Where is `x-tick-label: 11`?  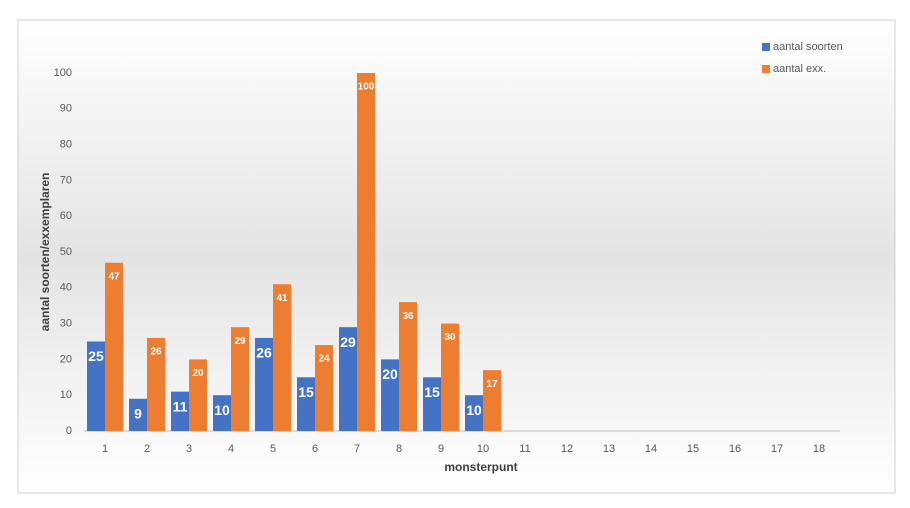 x-tick-label: 11 is located at coordinates (524, 449).